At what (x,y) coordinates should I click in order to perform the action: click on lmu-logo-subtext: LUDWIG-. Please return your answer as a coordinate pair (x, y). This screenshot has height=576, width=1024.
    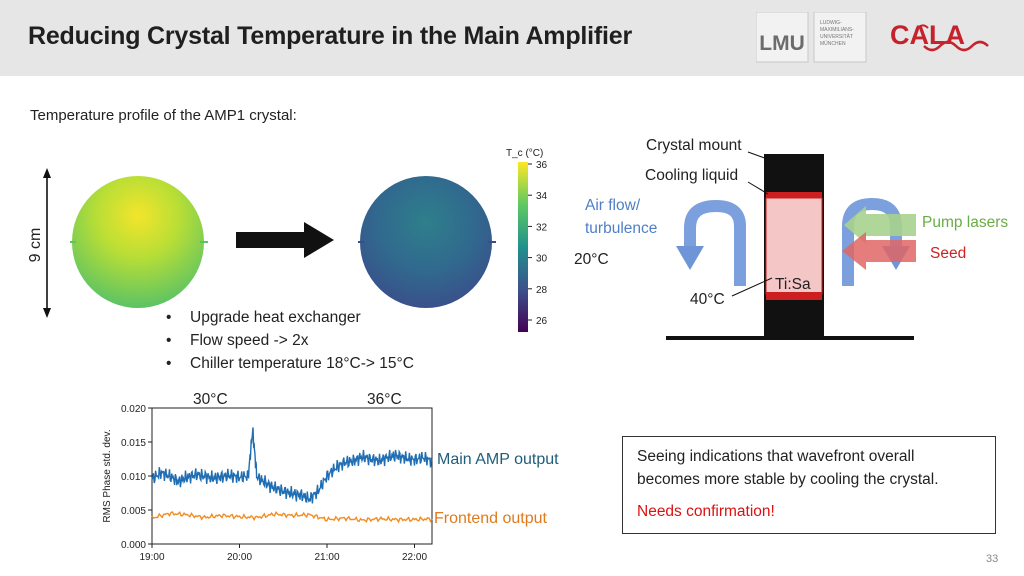
    Looking at the image, I should click on (831, 23).